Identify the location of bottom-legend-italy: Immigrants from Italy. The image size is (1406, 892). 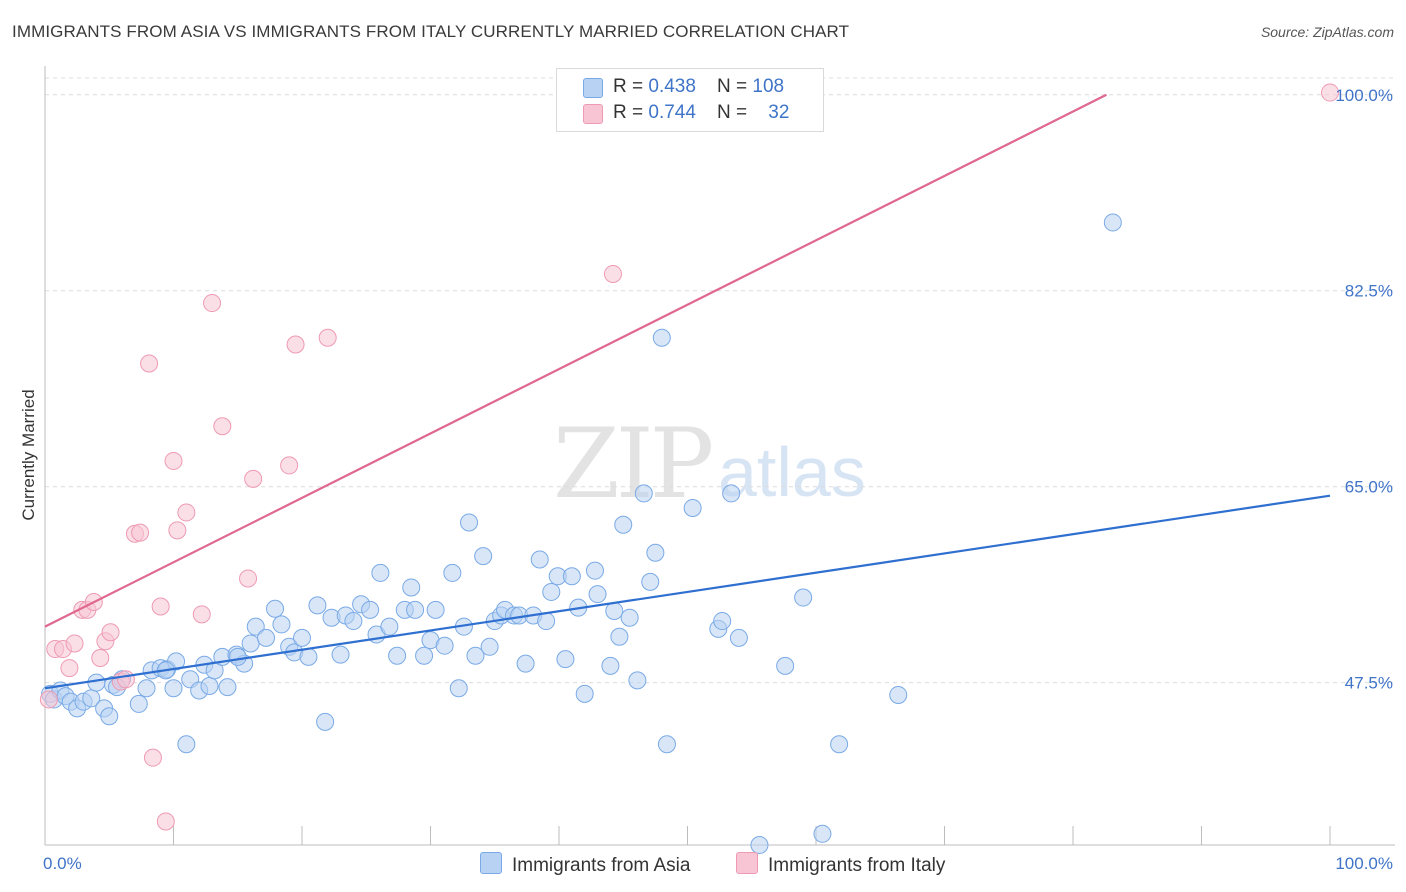
(840, 864).